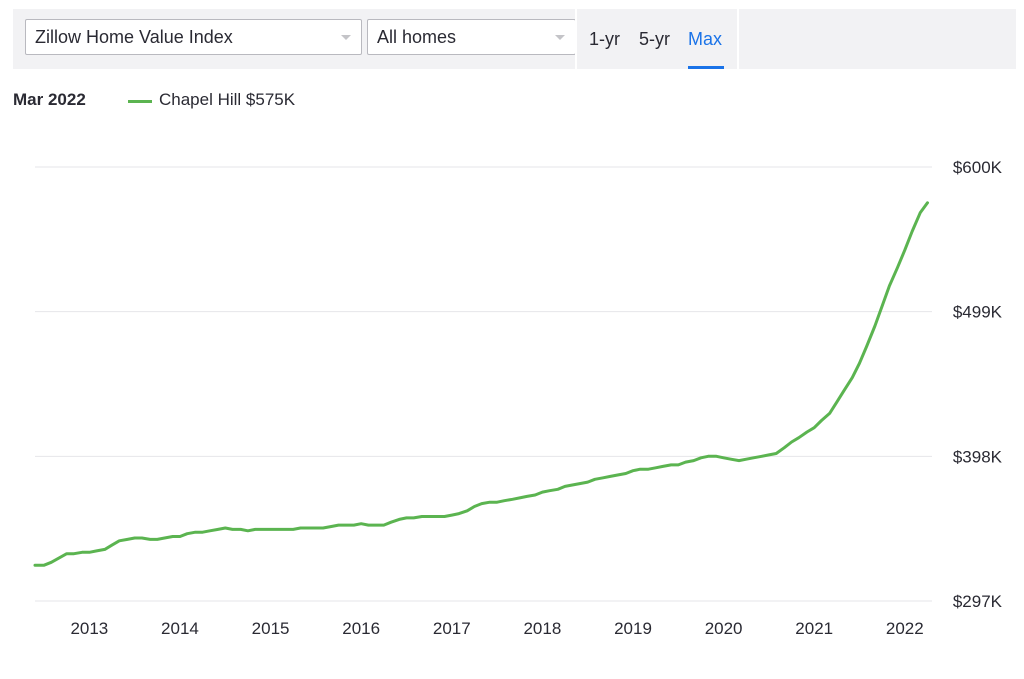  I want to click on x-tick-label: 2017, so click(452, 628).